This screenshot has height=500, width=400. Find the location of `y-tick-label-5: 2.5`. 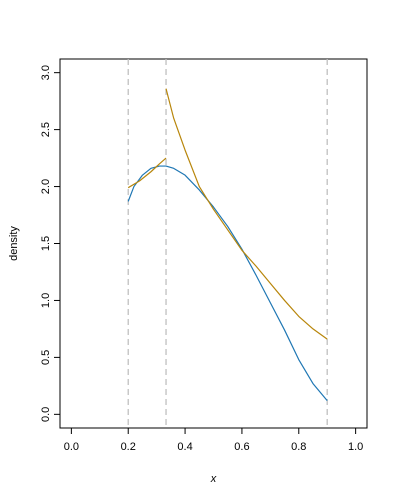

y-tick-label-5: 2.5 is located at coordinates (46, 129).